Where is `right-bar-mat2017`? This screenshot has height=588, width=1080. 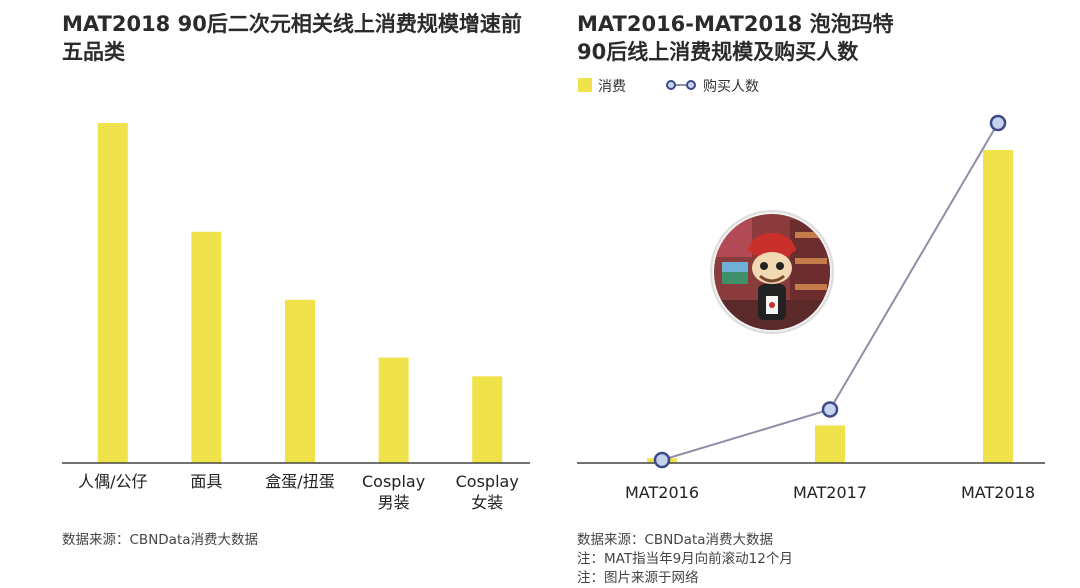
right-bar-mat2017 is located at coordinates (830, 444).